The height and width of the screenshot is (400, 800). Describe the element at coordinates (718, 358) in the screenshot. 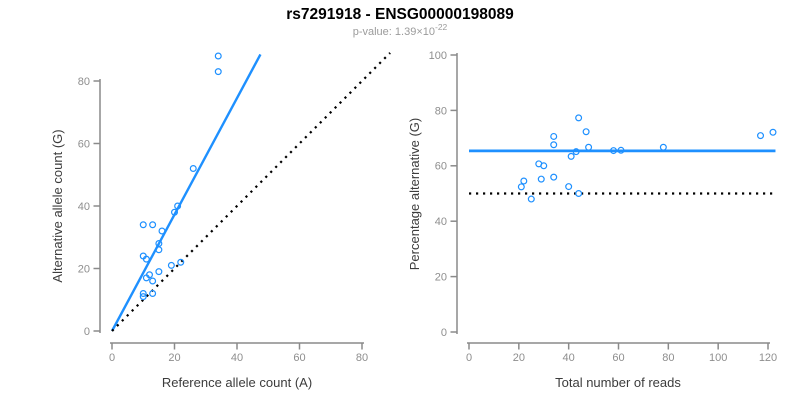

I see `x-tick-label: 100` at that location.